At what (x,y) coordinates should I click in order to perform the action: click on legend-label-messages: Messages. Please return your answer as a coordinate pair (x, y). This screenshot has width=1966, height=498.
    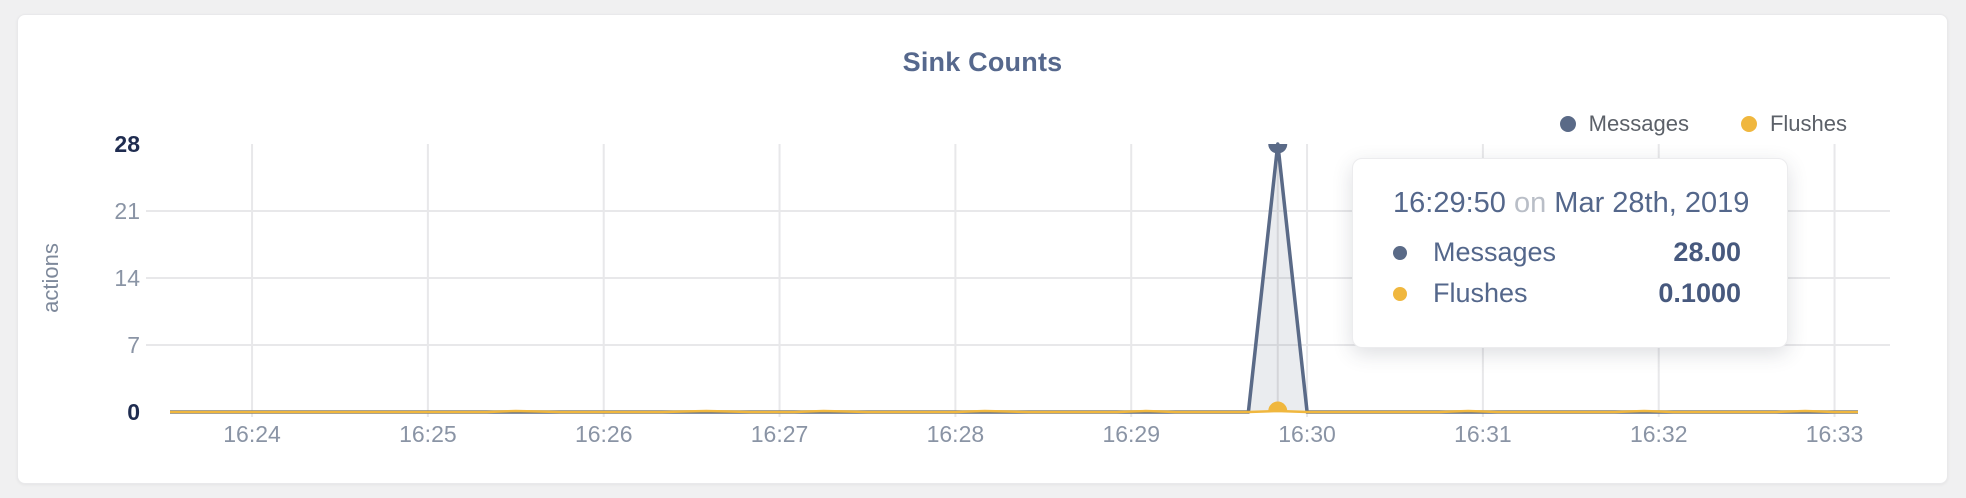
    Looking at the image, I should click on (1638, 123).